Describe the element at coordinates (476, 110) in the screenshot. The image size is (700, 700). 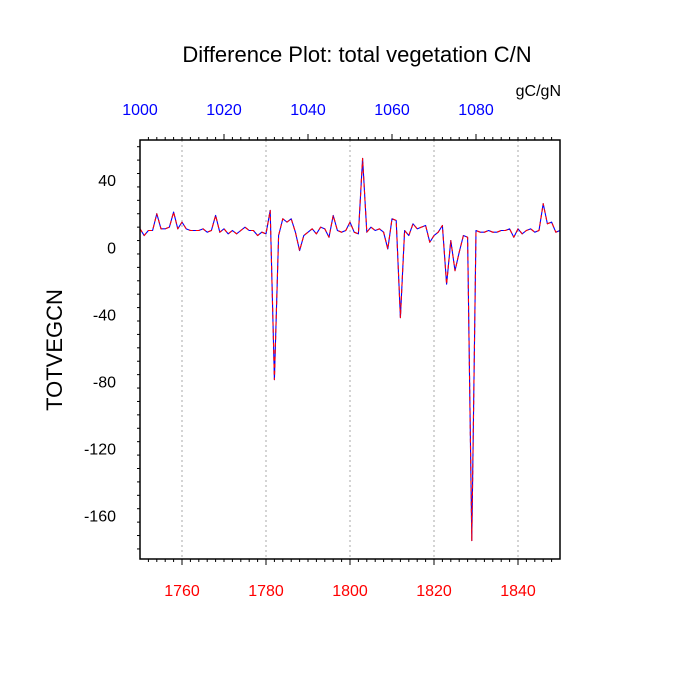
I see `x-top-tick-label: 1080` at that location.